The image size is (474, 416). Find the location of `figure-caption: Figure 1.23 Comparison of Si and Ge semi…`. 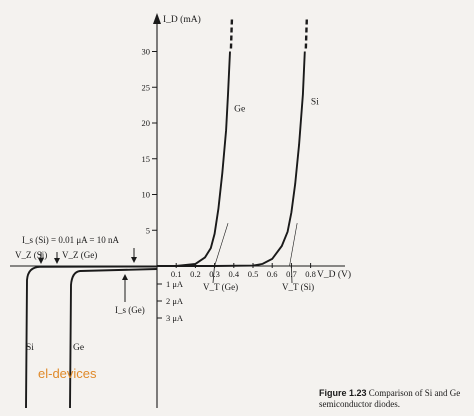

figure-caption: Figure 1.23 Comparison of Si and Ge semi… is located at coordinates (395, 399).